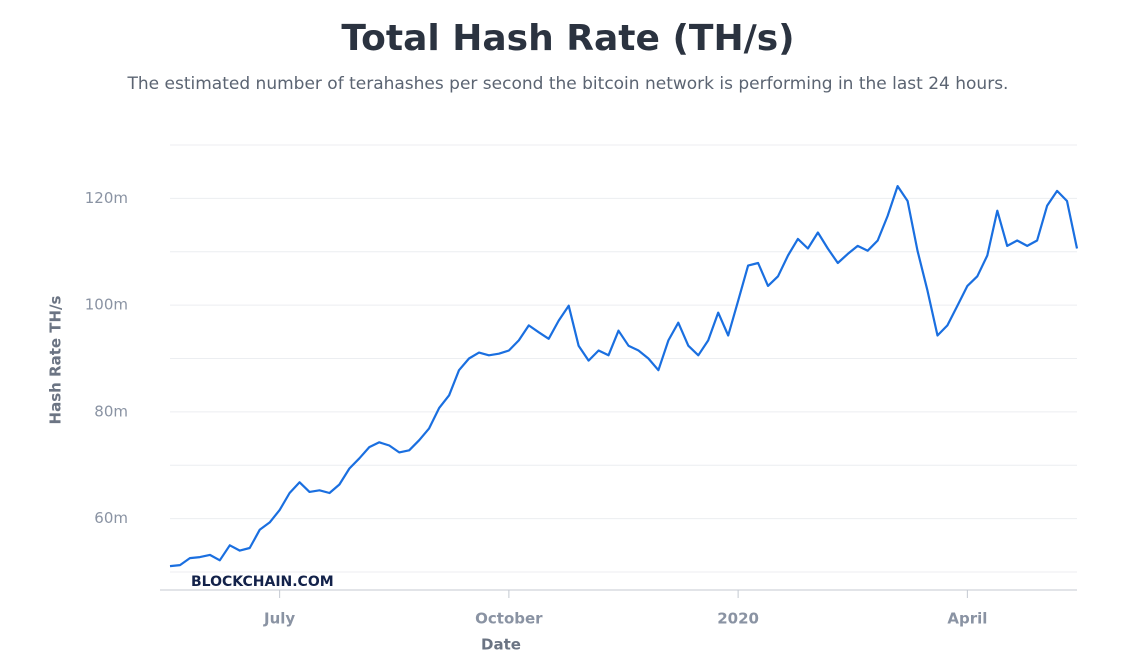  What do you see at coordinates (262, 582) in the screenshot?
I see `watermark: BLOCKCHAIN.COM` at bounding box center [262, 582].